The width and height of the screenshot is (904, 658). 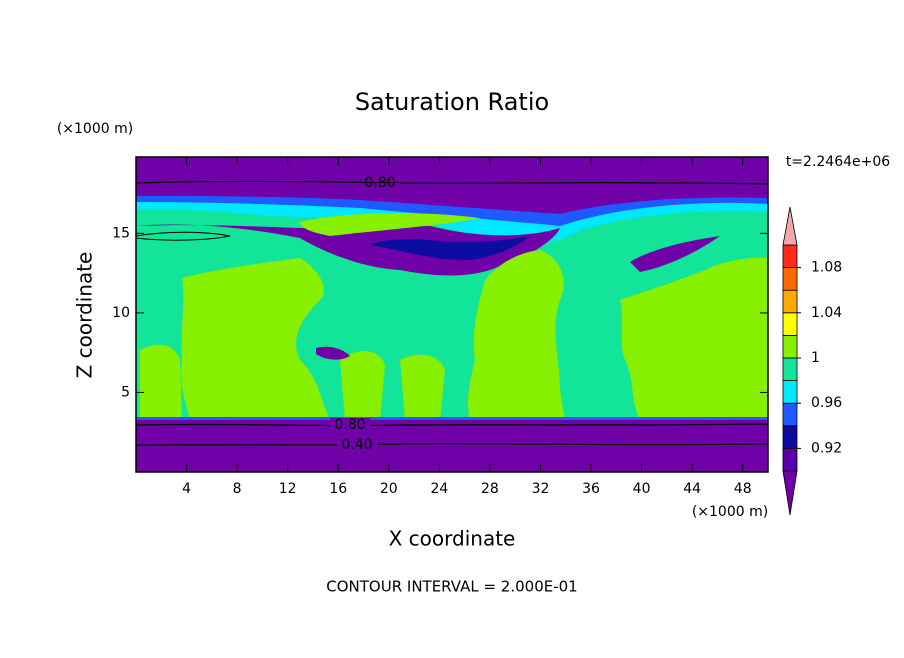 What do you see at coordinates (815, 358) in the screenshot?
I see `colorbar-label: 1` at bounding box center [815, 358].